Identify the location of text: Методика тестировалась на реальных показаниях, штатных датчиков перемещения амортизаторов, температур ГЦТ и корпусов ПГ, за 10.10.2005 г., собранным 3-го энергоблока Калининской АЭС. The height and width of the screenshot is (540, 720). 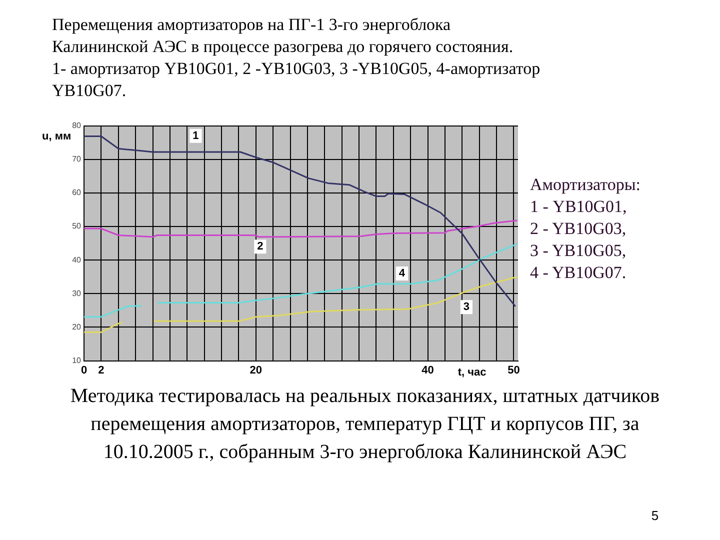
(365, 424).